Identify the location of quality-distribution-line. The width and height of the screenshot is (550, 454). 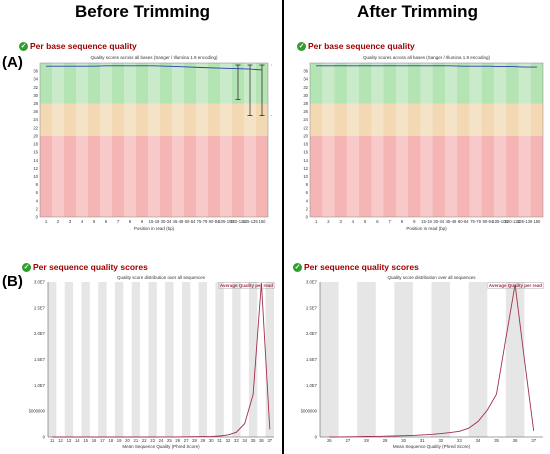
(432, 361).